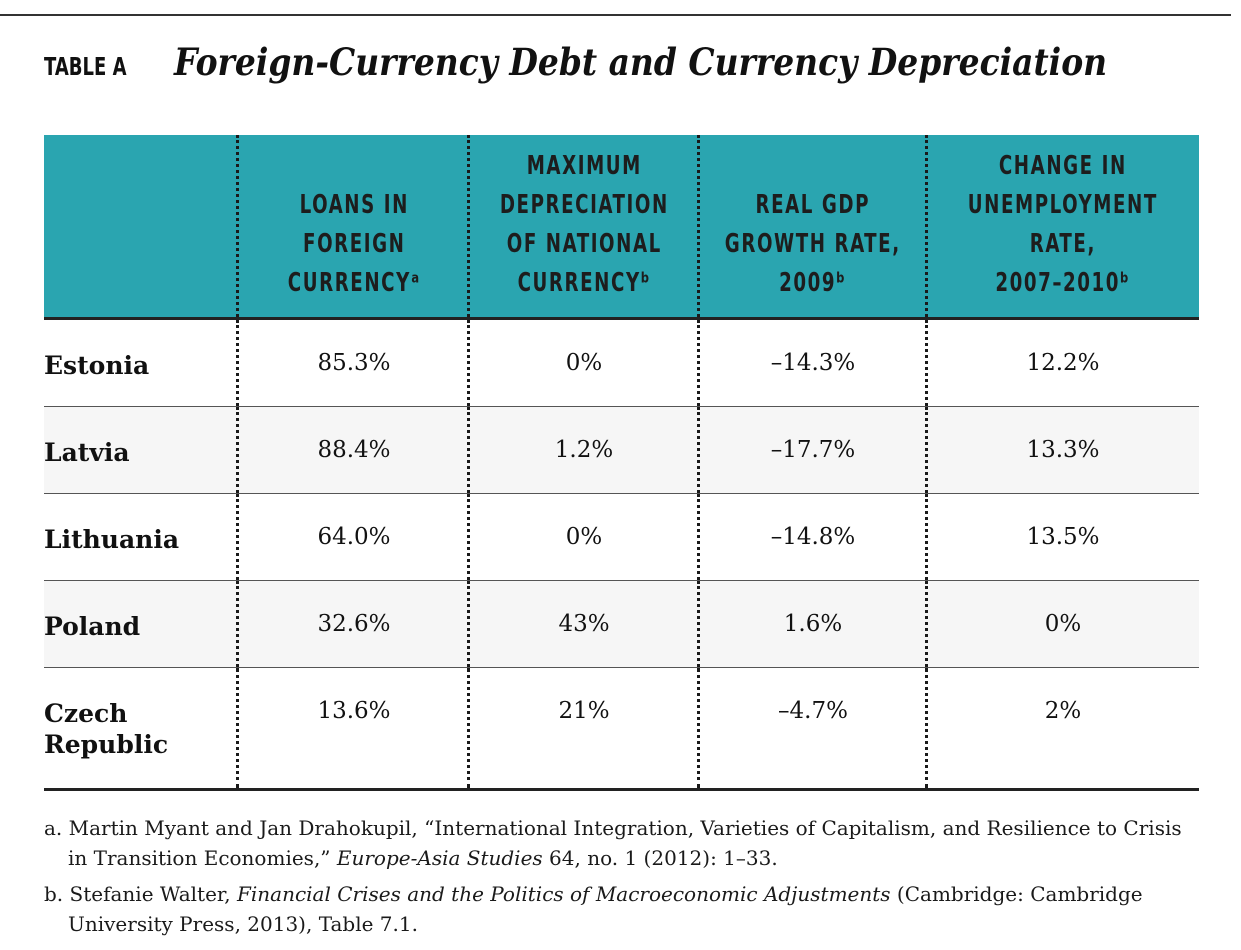 The image size is (1241, 950). What do you see at coordinates (1063, 624) in the screenshot?
I see `cell-unemployment: 0%` at bounding box center [1063, 624].